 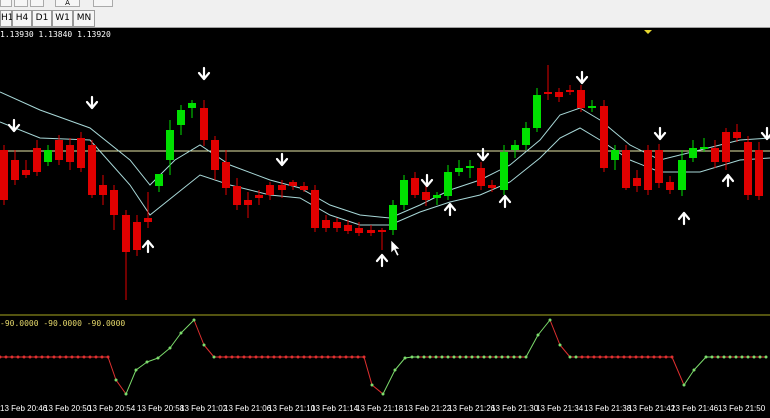 What do you see at coordinates (7, 18) in the screenshot?
I see `timeframe-h1: H1` at bounding box center [7, 18].